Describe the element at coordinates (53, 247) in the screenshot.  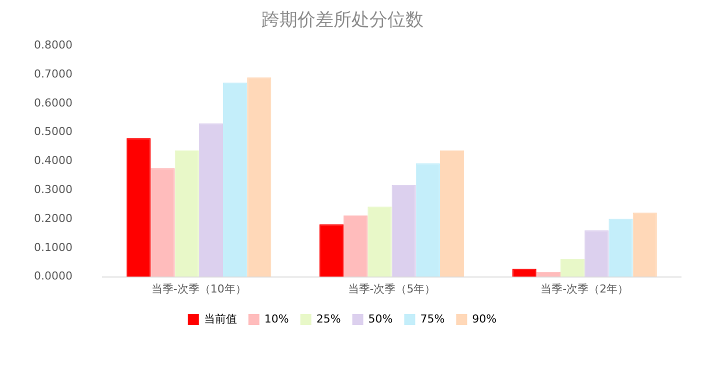
I see `y-tick-label: 0.1000` at that location.